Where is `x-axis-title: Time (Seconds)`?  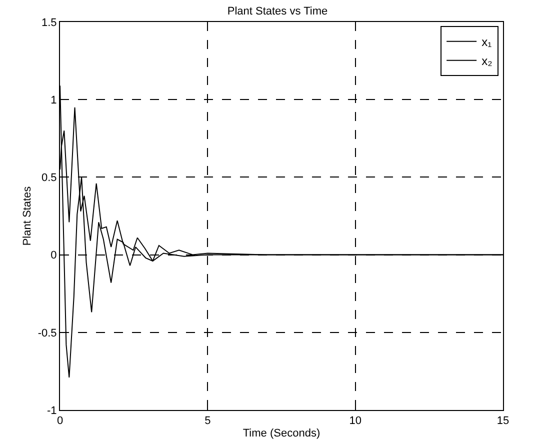 x-axis-title: Time (Seconds) is located at coordinates (281, 433).